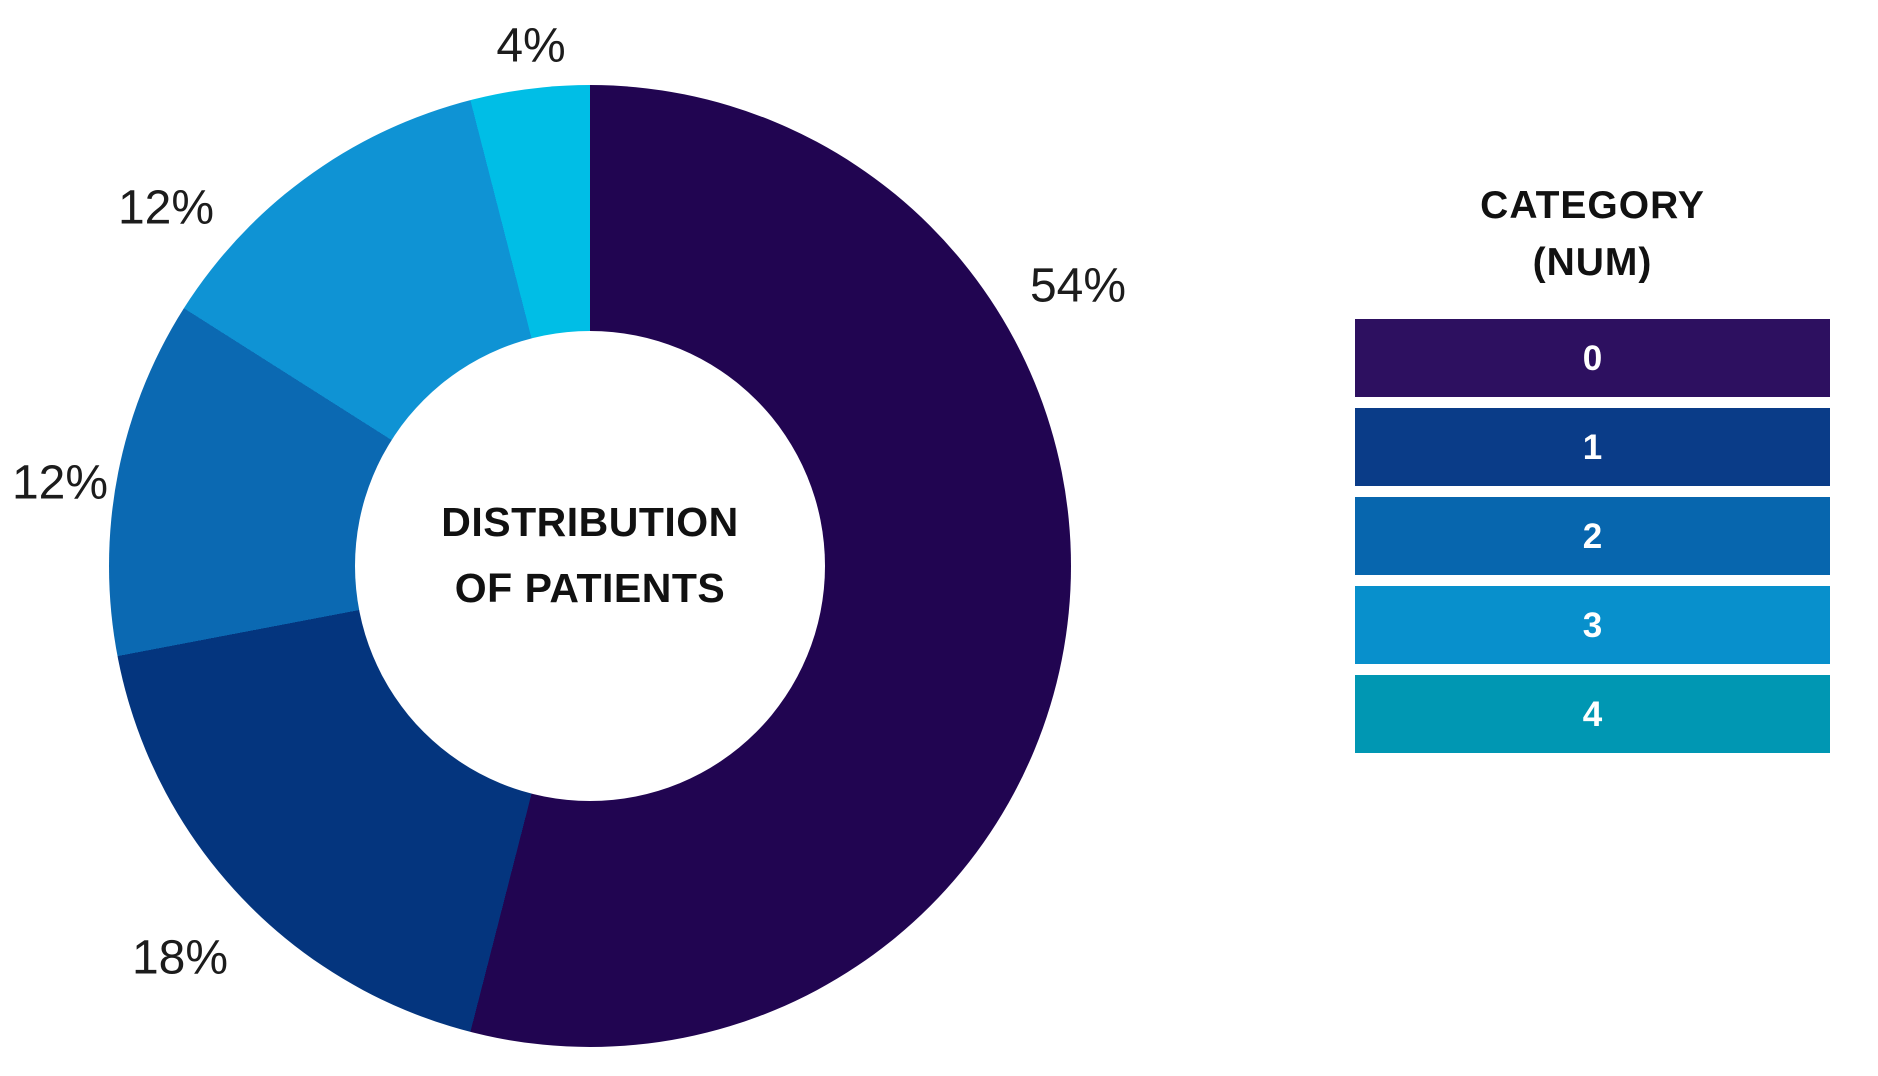 The width and height of the screenshot is (1878, 1076). I want to click on legend-row-category-2: 2, so click(1592, 536).